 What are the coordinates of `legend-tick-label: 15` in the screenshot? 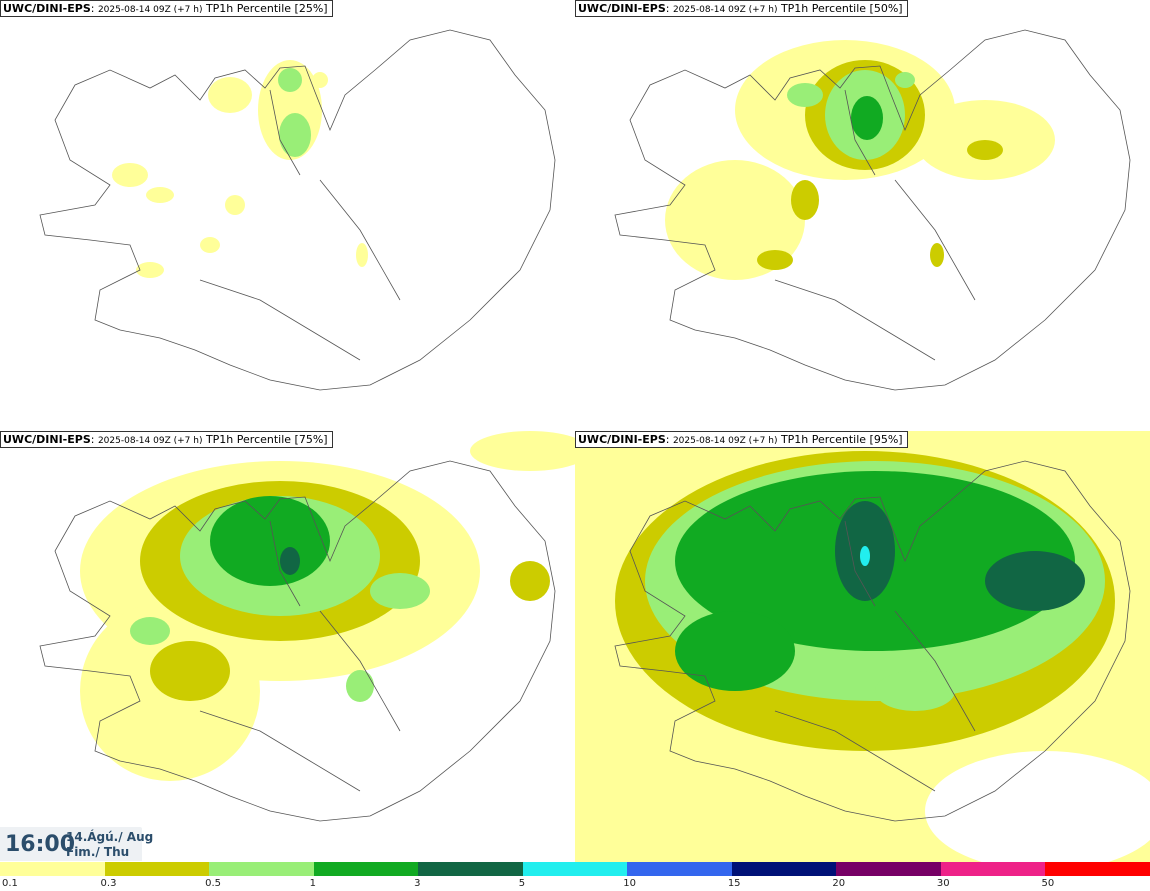 It's located at (734, 883).